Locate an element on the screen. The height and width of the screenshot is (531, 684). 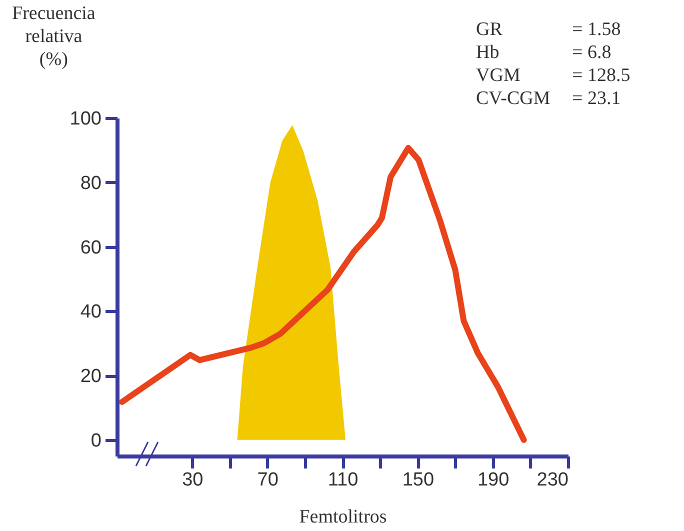
text: CV-CGM = 23.1 is located at coordinates (548, 98).